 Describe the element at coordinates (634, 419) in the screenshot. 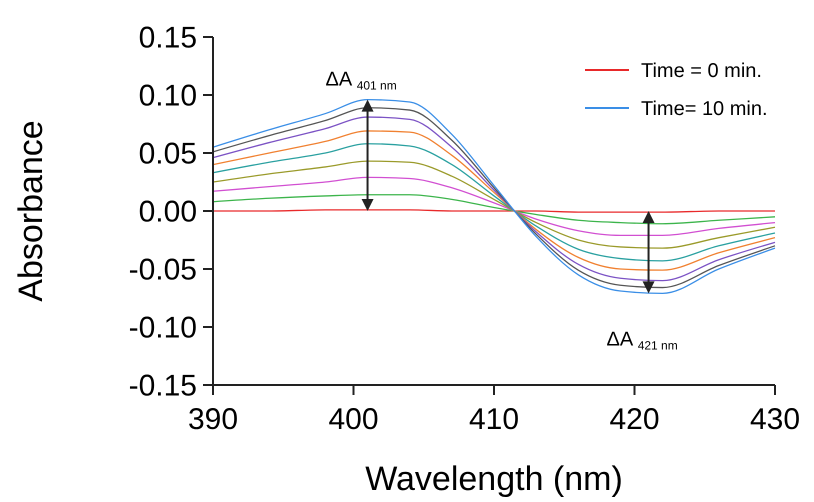

I see `x-tick-label: 420` at that location.